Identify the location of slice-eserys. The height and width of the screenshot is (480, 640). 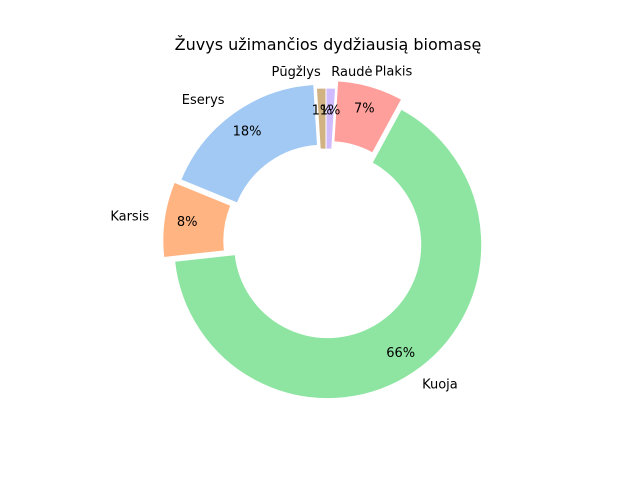
(249, 144).